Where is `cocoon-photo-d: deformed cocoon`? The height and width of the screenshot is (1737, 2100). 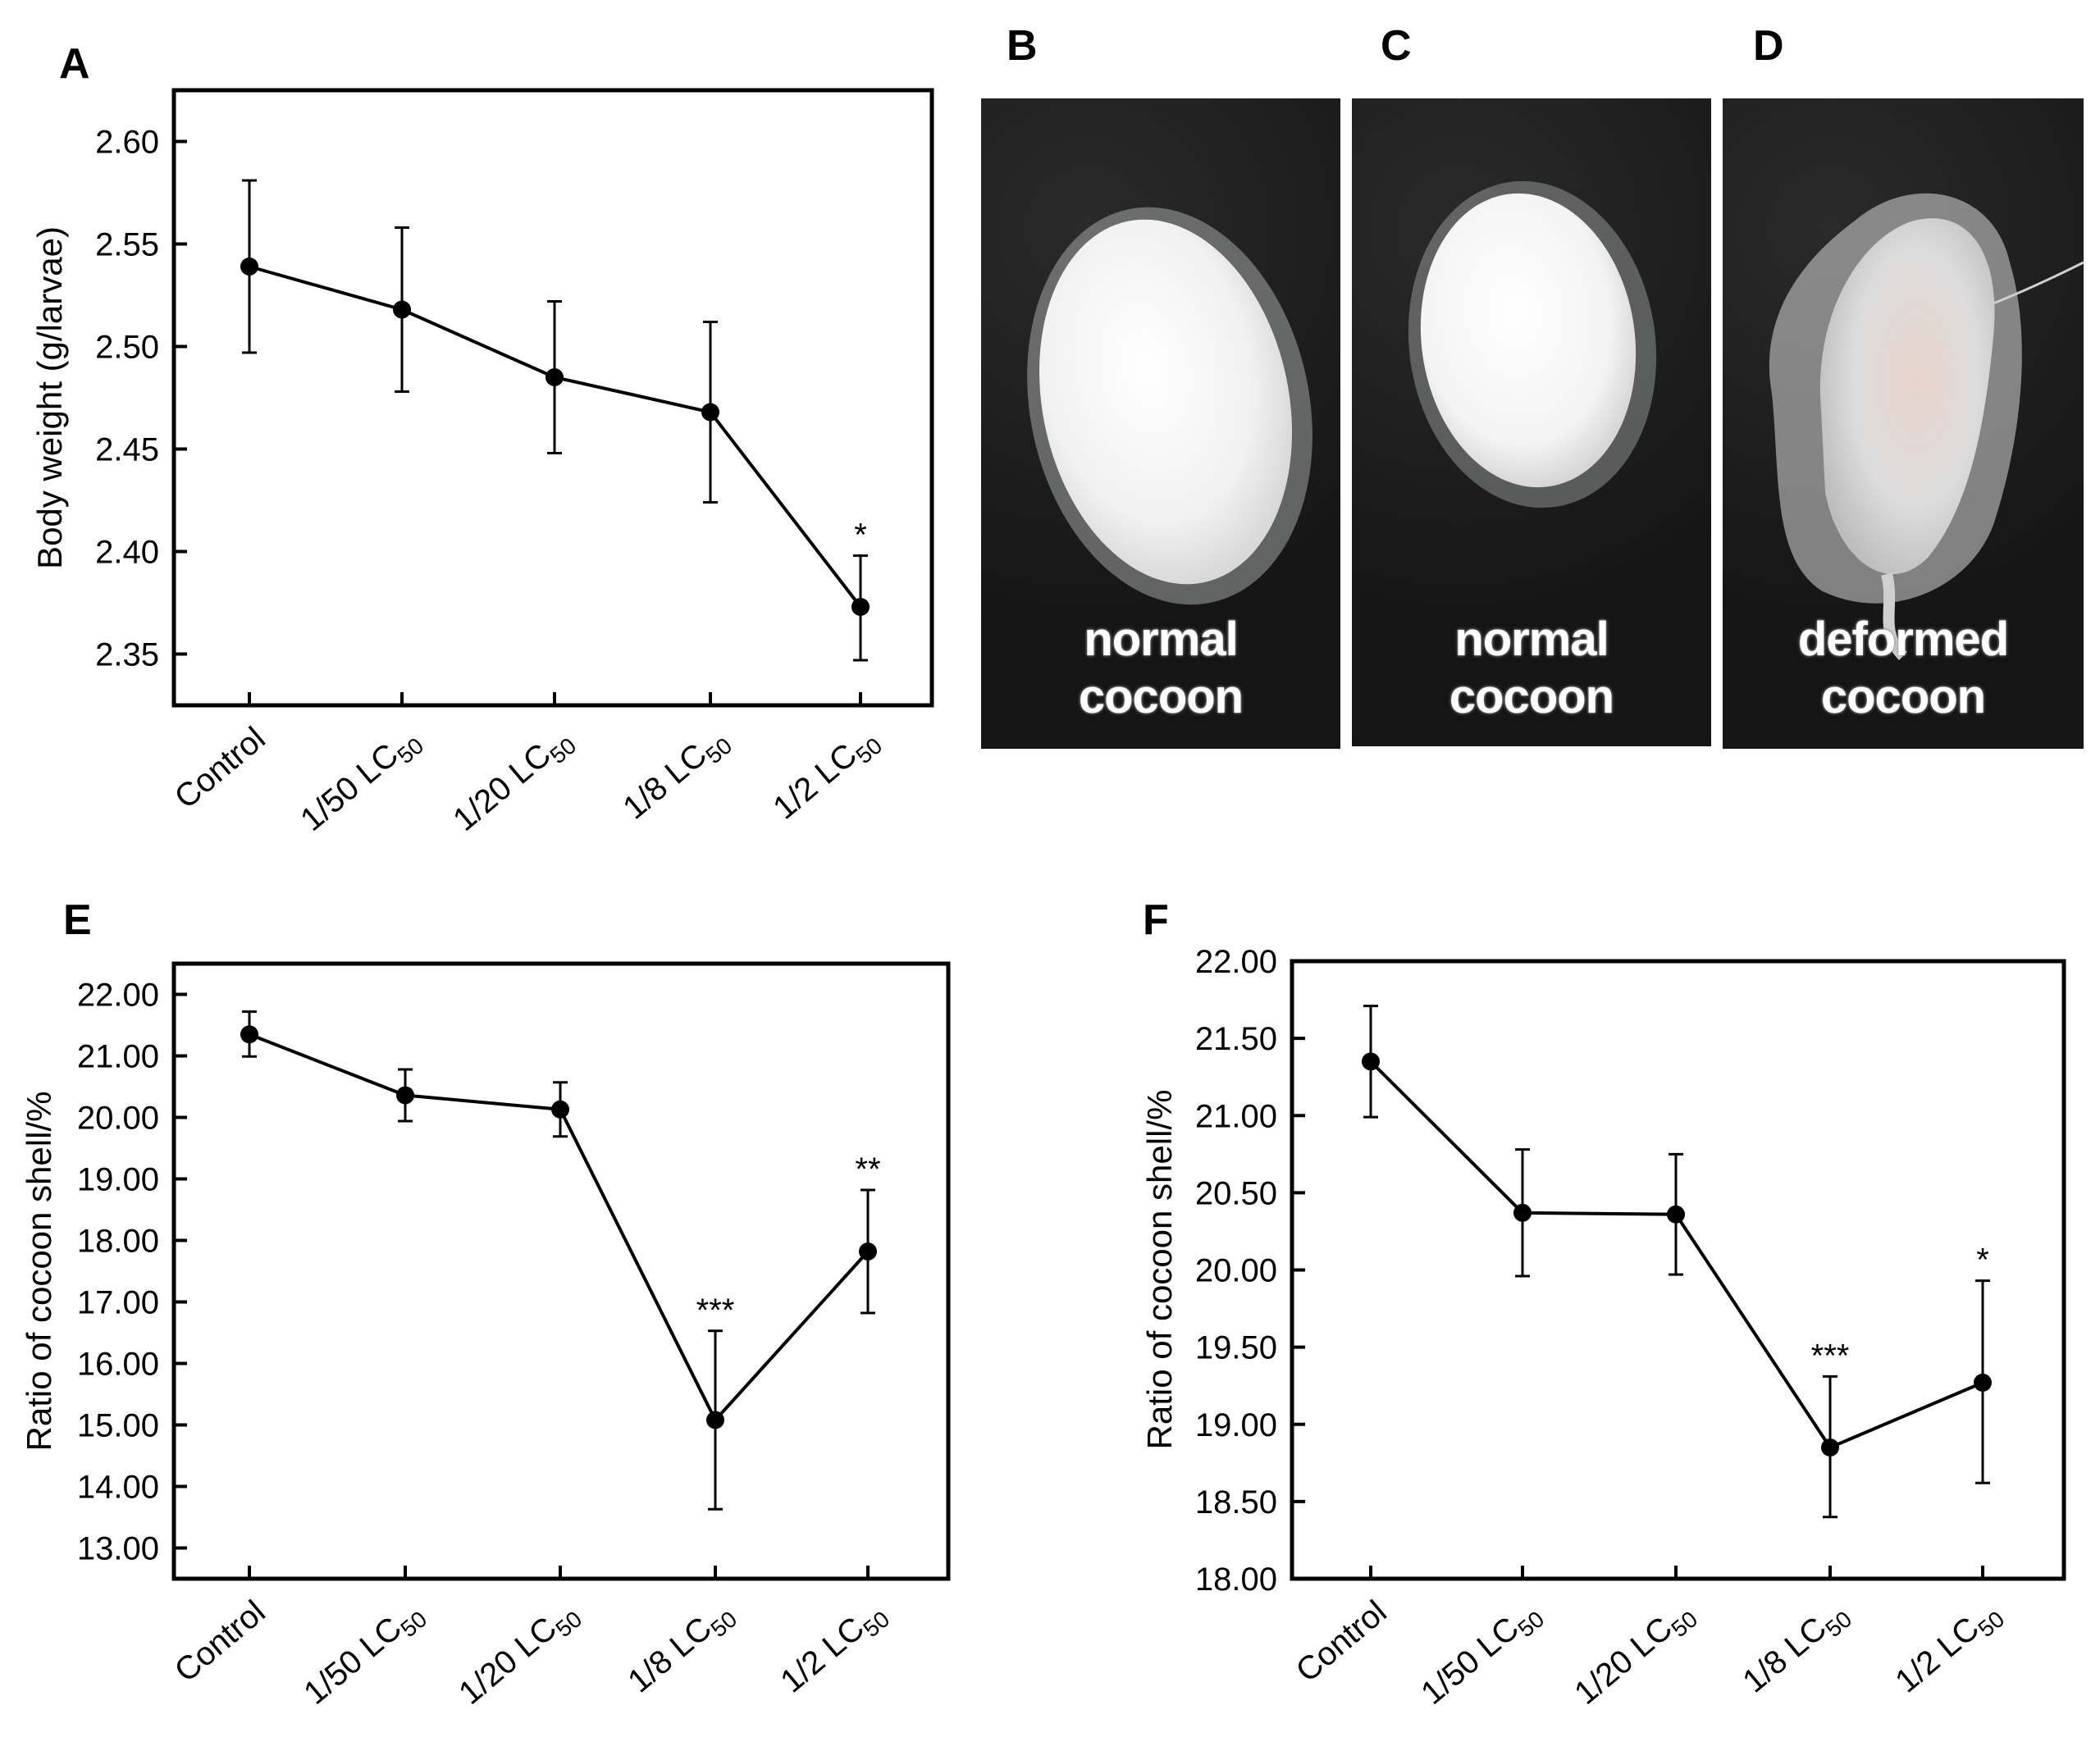
cocoon-photo-d: deformed cocoon is located at coordinates (1904, 423).